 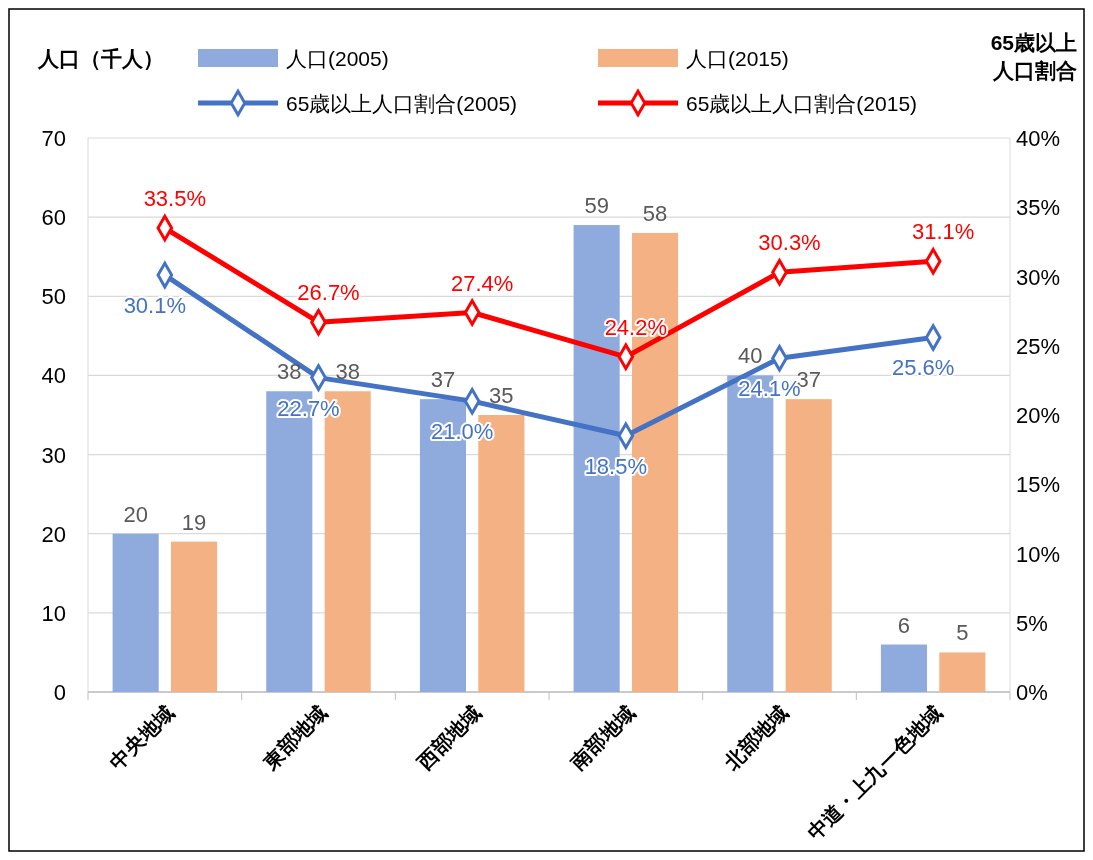 I want to click on data-label: 31.1%, so click(x=943, y=232).